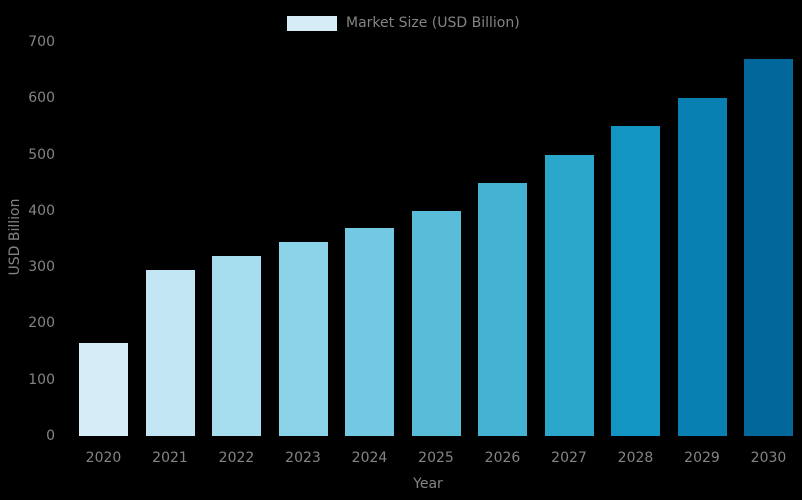 The width and height of the screenshot is (802, 500). What do you see at coordinates (41, 42) in the screenshot?
I see `y-tick-label: 700` at bounding box center [41, 42].